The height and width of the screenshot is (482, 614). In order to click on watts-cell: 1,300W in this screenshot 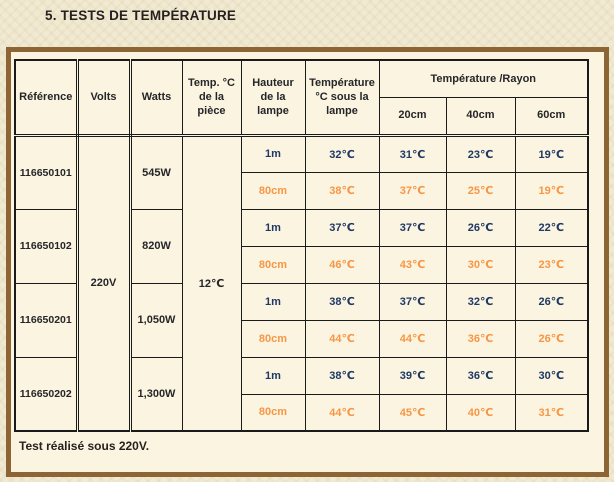, I will do `click(156, 394)`.